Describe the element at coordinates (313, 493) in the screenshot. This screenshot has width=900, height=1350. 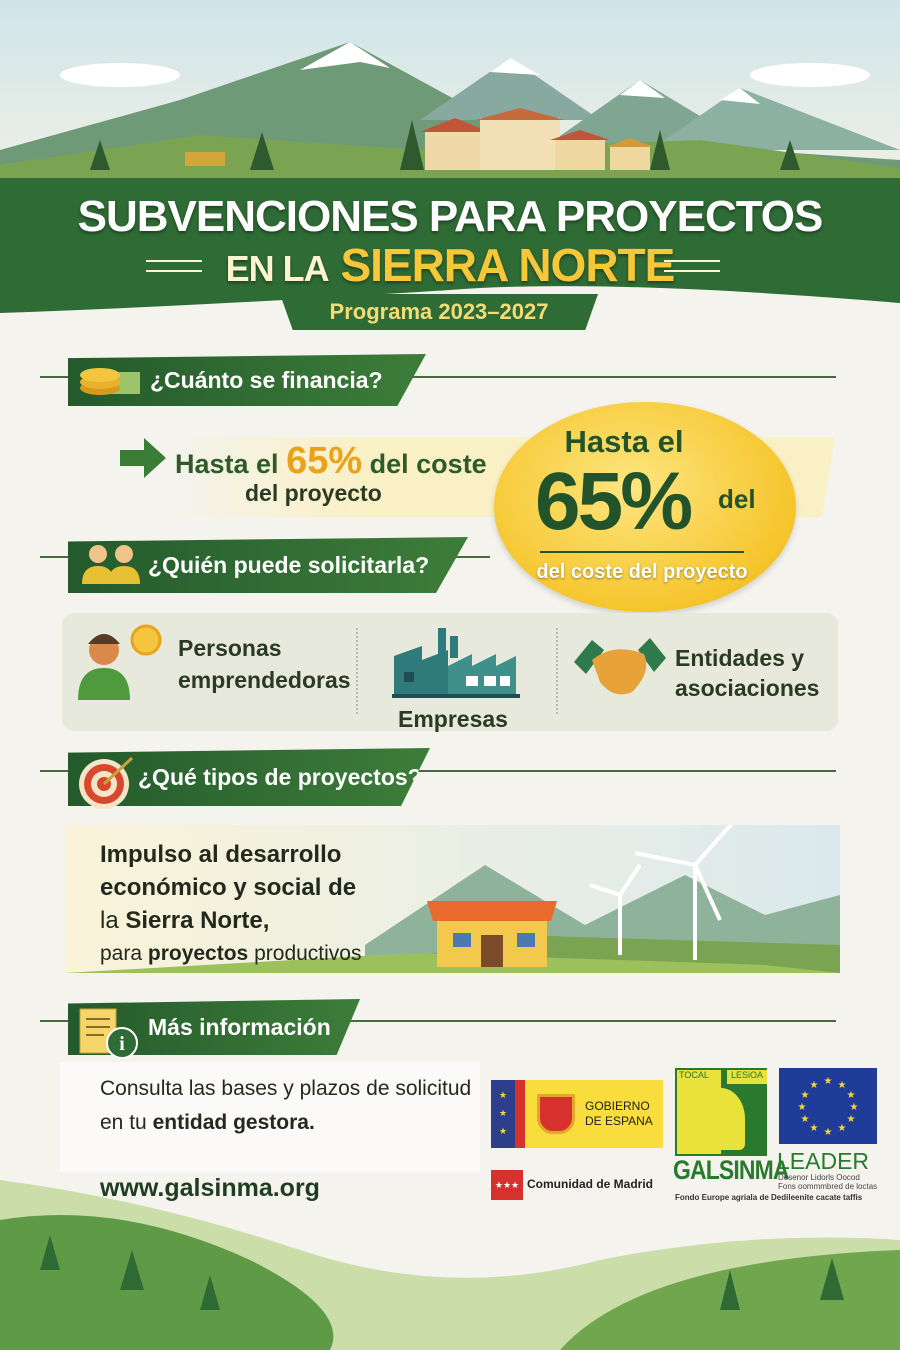
I see `financing-text-line2: del proyecto` at that location.